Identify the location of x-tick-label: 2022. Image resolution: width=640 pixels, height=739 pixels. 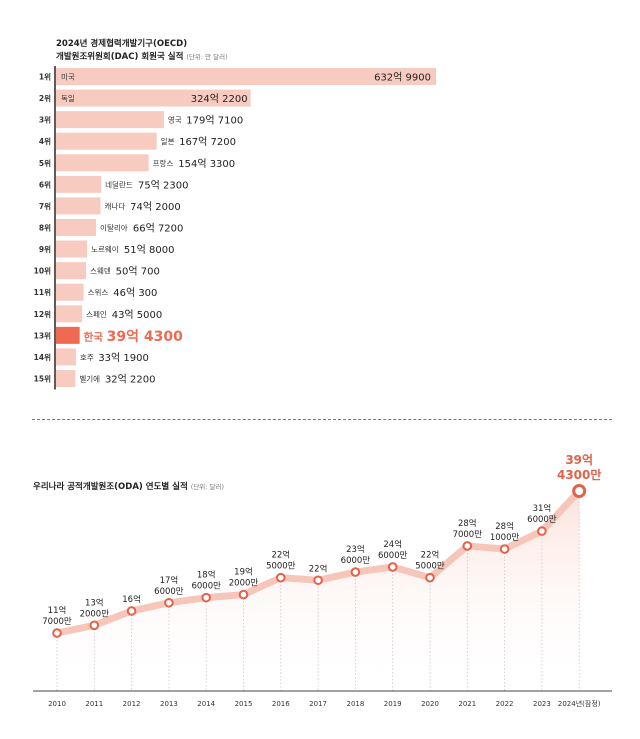
(505, 704).